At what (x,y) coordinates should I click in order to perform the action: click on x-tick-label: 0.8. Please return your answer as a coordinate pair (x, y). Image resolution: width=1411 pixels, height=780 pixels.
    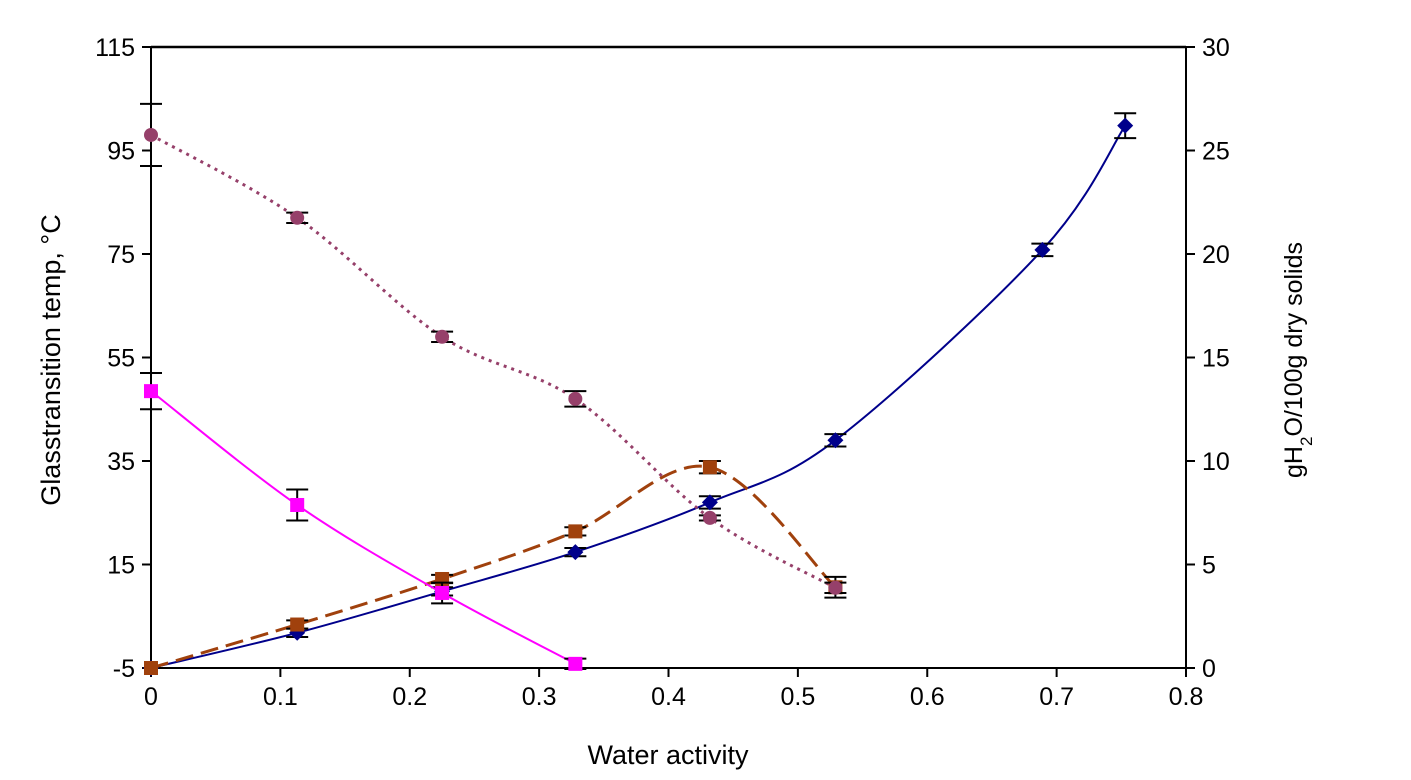
    Looking at the image, I should click on (1186, 697).